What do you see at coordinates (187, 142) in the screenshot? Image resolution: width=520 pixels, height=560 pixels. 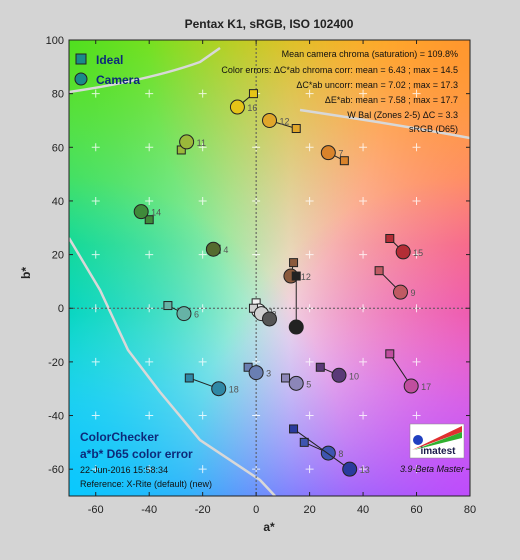 I see `patch-11-camera-marker` at bounding box center [187, 142].